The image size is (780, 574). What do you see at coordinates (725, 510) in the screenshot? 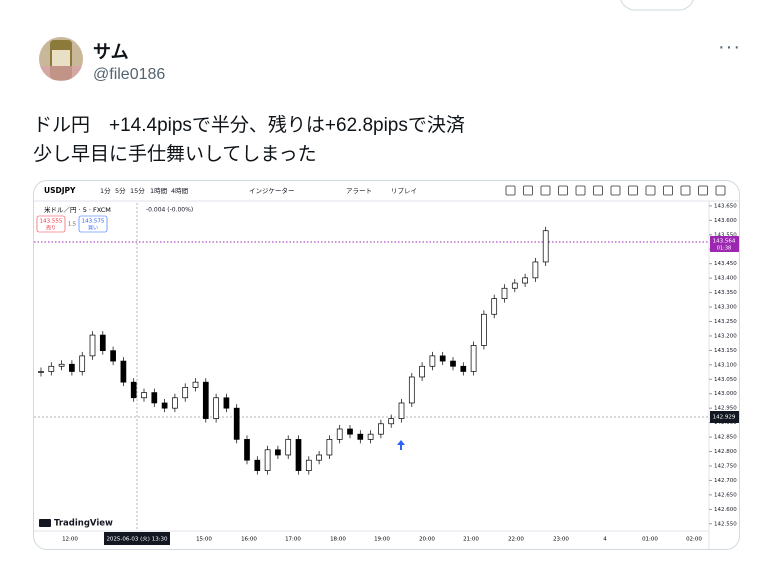
I see `price-tick-label: 142.600` at bounding box center [725, 510].